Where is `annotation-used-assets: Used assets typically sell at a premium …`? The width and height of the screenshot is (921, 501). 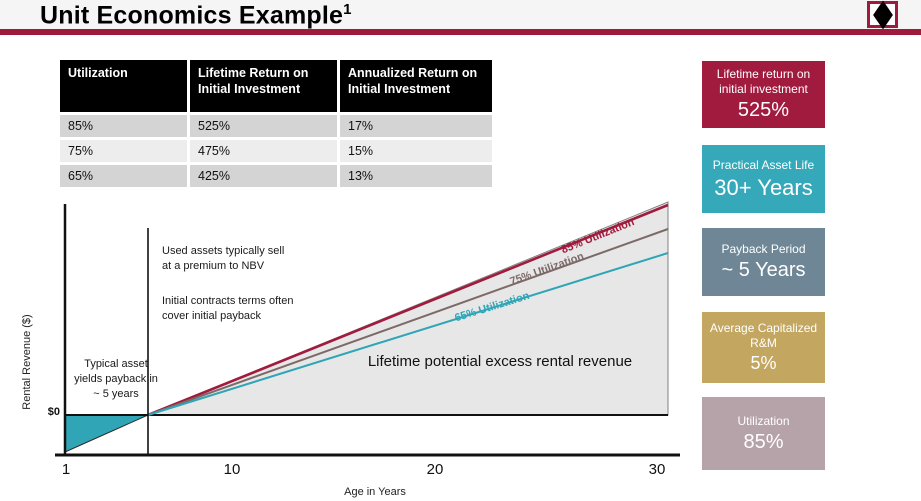 annotation-used-assets: Used assets typically sell at a premium … is located at coordinates (223, 258).